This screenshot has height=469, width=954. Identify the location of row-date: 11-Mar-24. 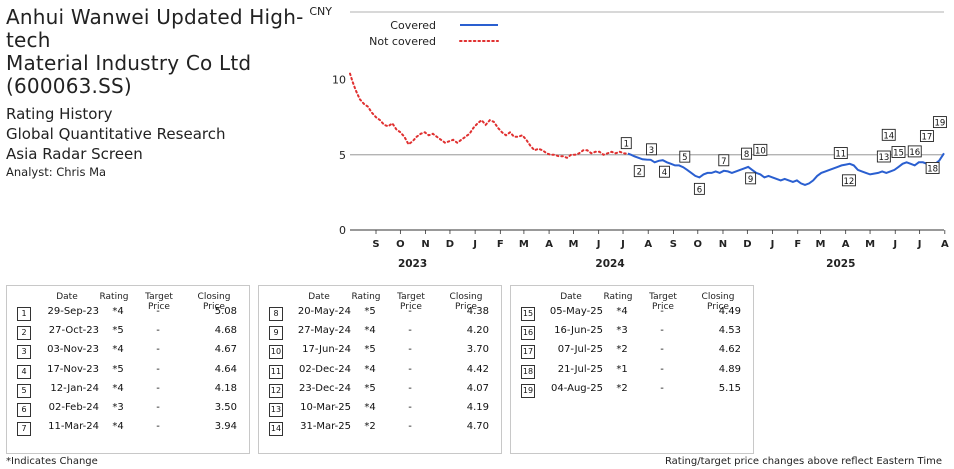
(73, 427).